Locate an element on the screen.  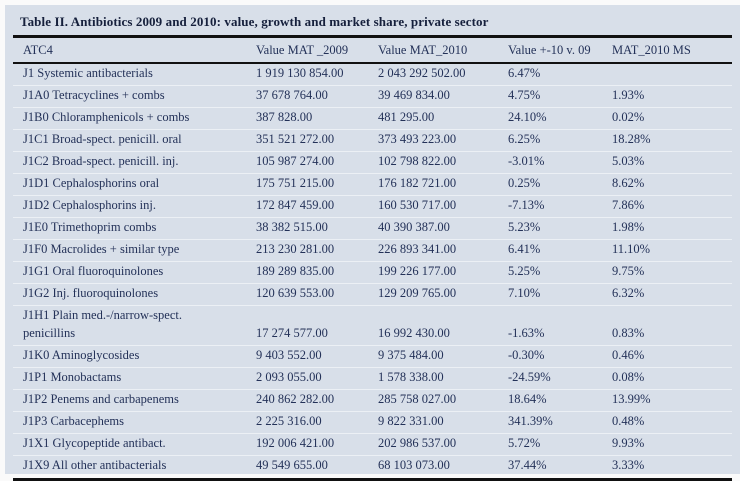
row-value-mat-2010: 40 390 387.00 is located at coordinates (443, 229).